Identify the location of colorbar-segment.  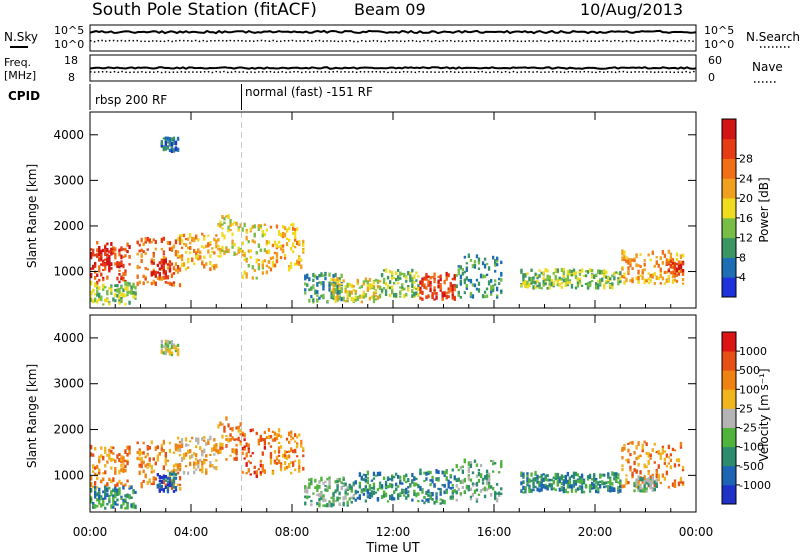
(729, 361).